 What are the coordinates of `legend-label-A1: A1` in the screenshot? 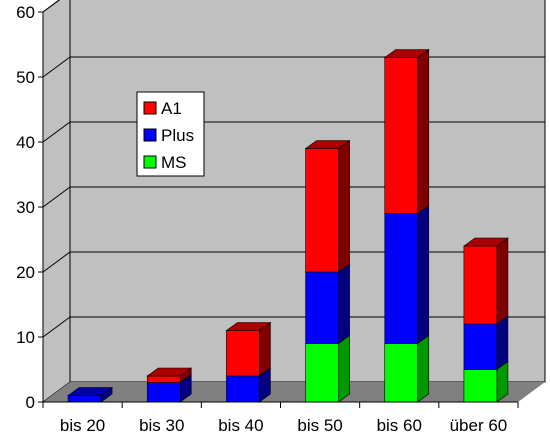 It's located at (171, 108).